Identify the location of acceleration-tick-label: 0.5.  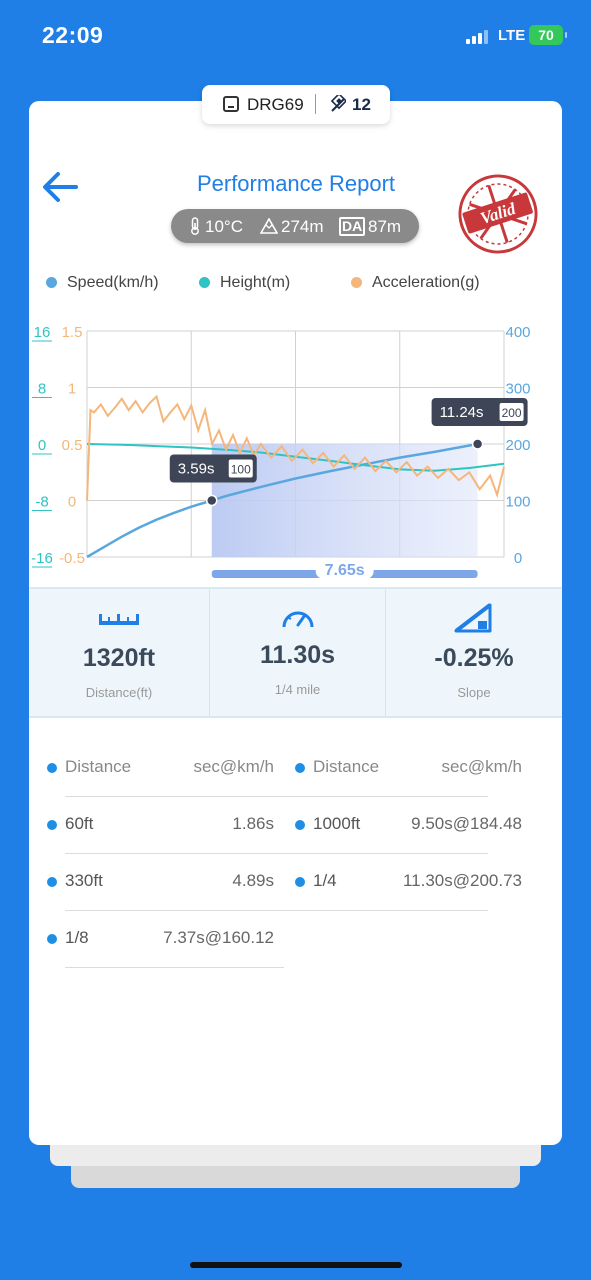
(72, 445).